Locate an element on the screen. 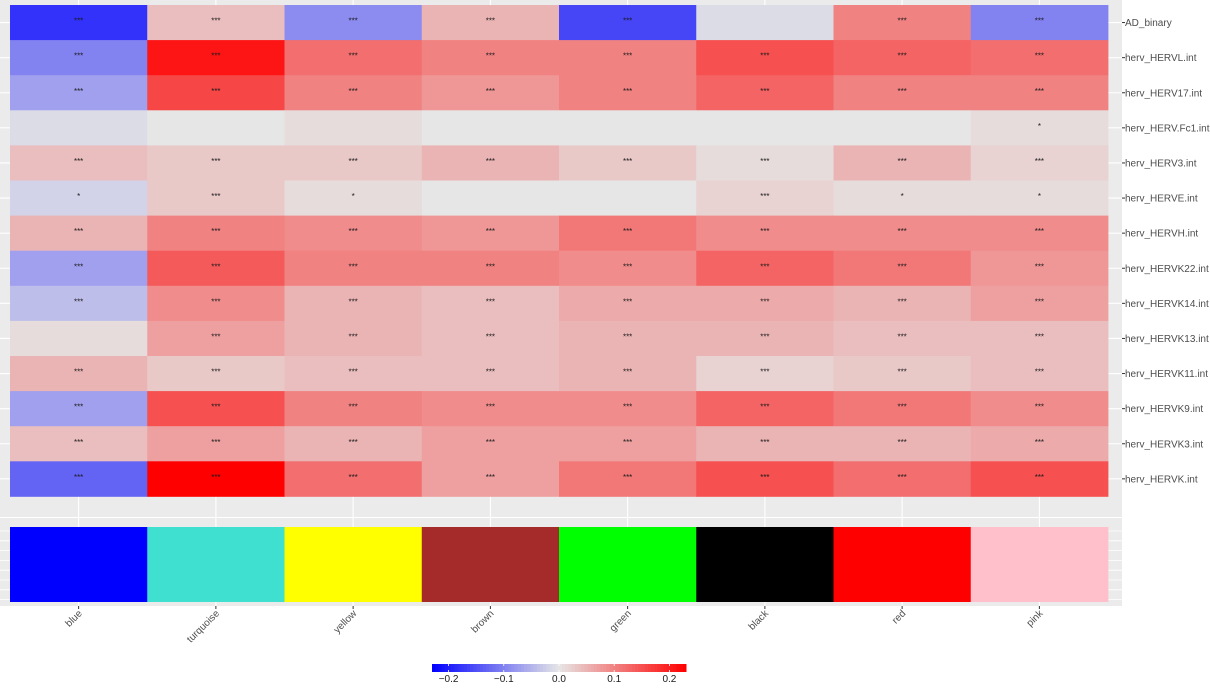 The image size is (1210, 694). legend-tick-label: −0.2 is located at coordinates (449, 679).